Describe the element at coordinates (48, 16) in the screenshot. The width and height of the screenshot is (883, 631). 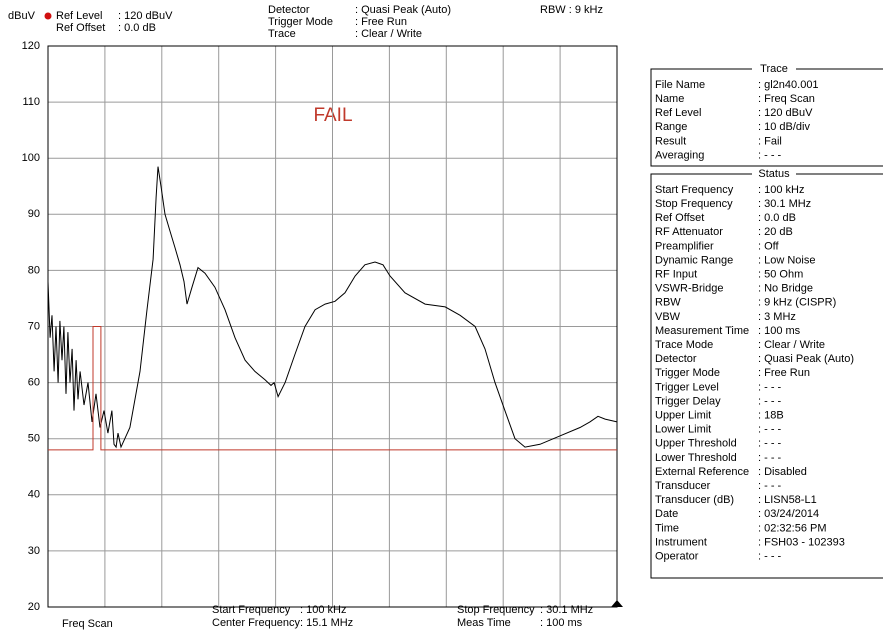
I see `ref-marker` at that location.